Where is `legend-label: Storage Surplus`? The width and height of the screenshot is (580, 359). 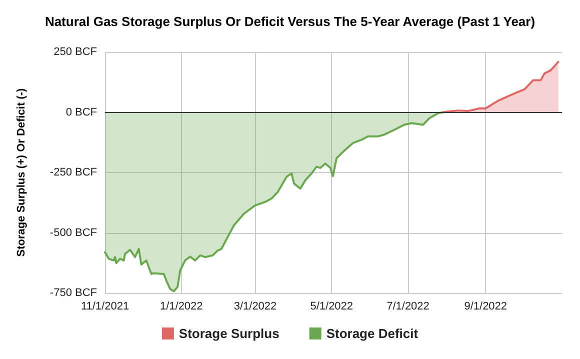
legend-label: Storage Surplus is located at coordinates (229, 333).